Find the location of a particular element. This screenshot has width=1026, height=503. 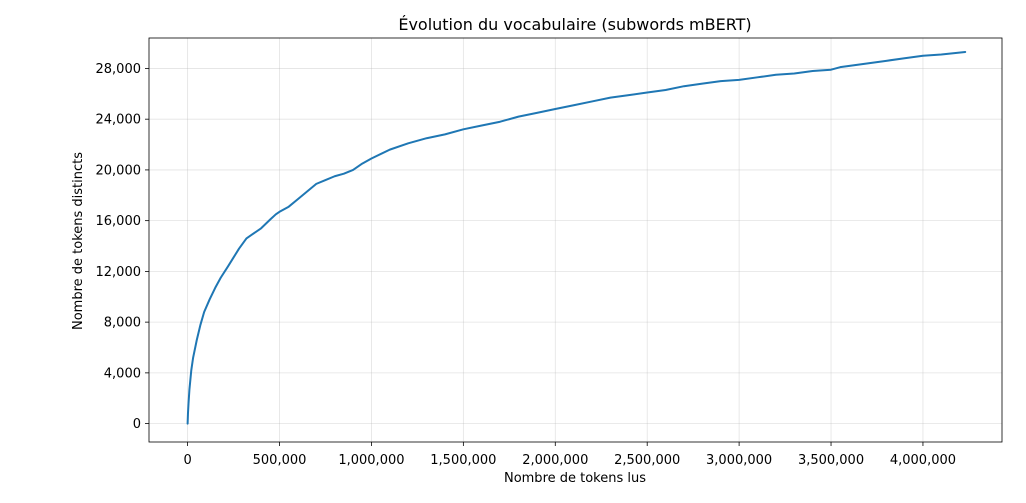

x-tick-label: 500,000 is located at coordinates (280, 460).